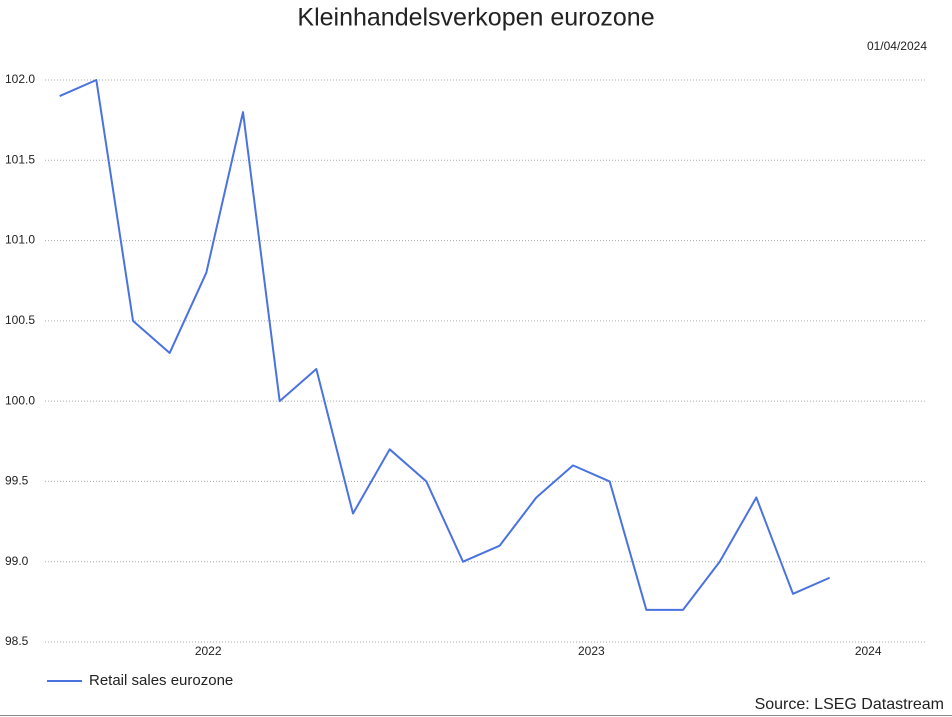 The width and height of the screenshot is (952, 717). I want to click on x-tick-label: 2022, so click(208, 651).